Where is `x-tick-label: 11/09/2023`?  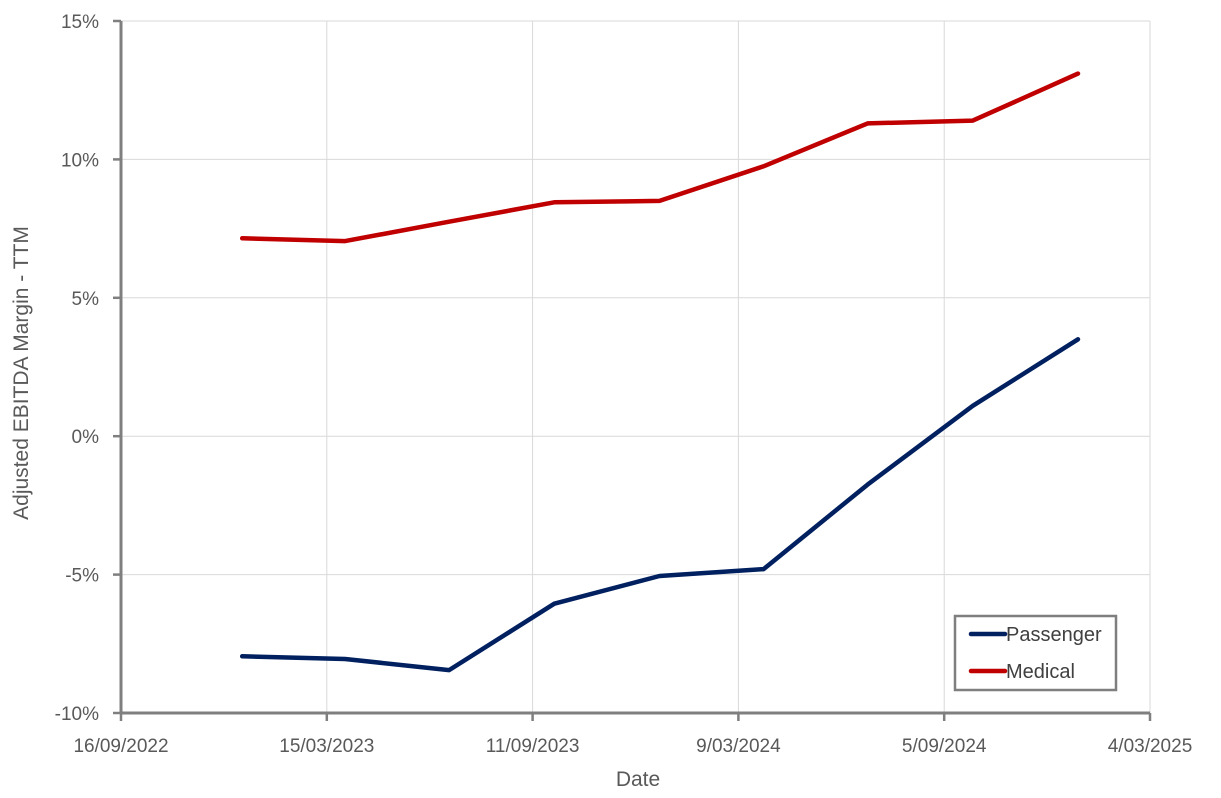
x-tick-label: 11/09/2023 is located at coordinates (533, 746).